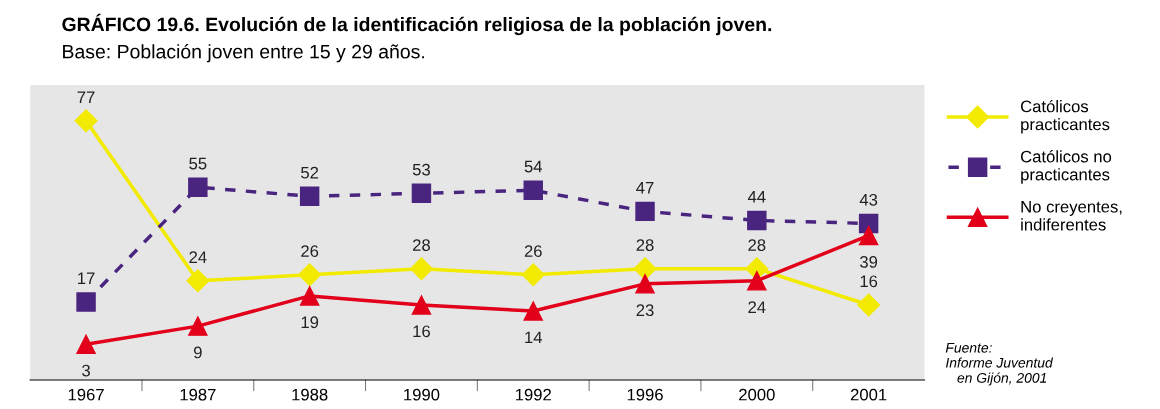  Describe the element at coordinates (421, 169) in the screenshot. I see `data-label: 53` at that location.